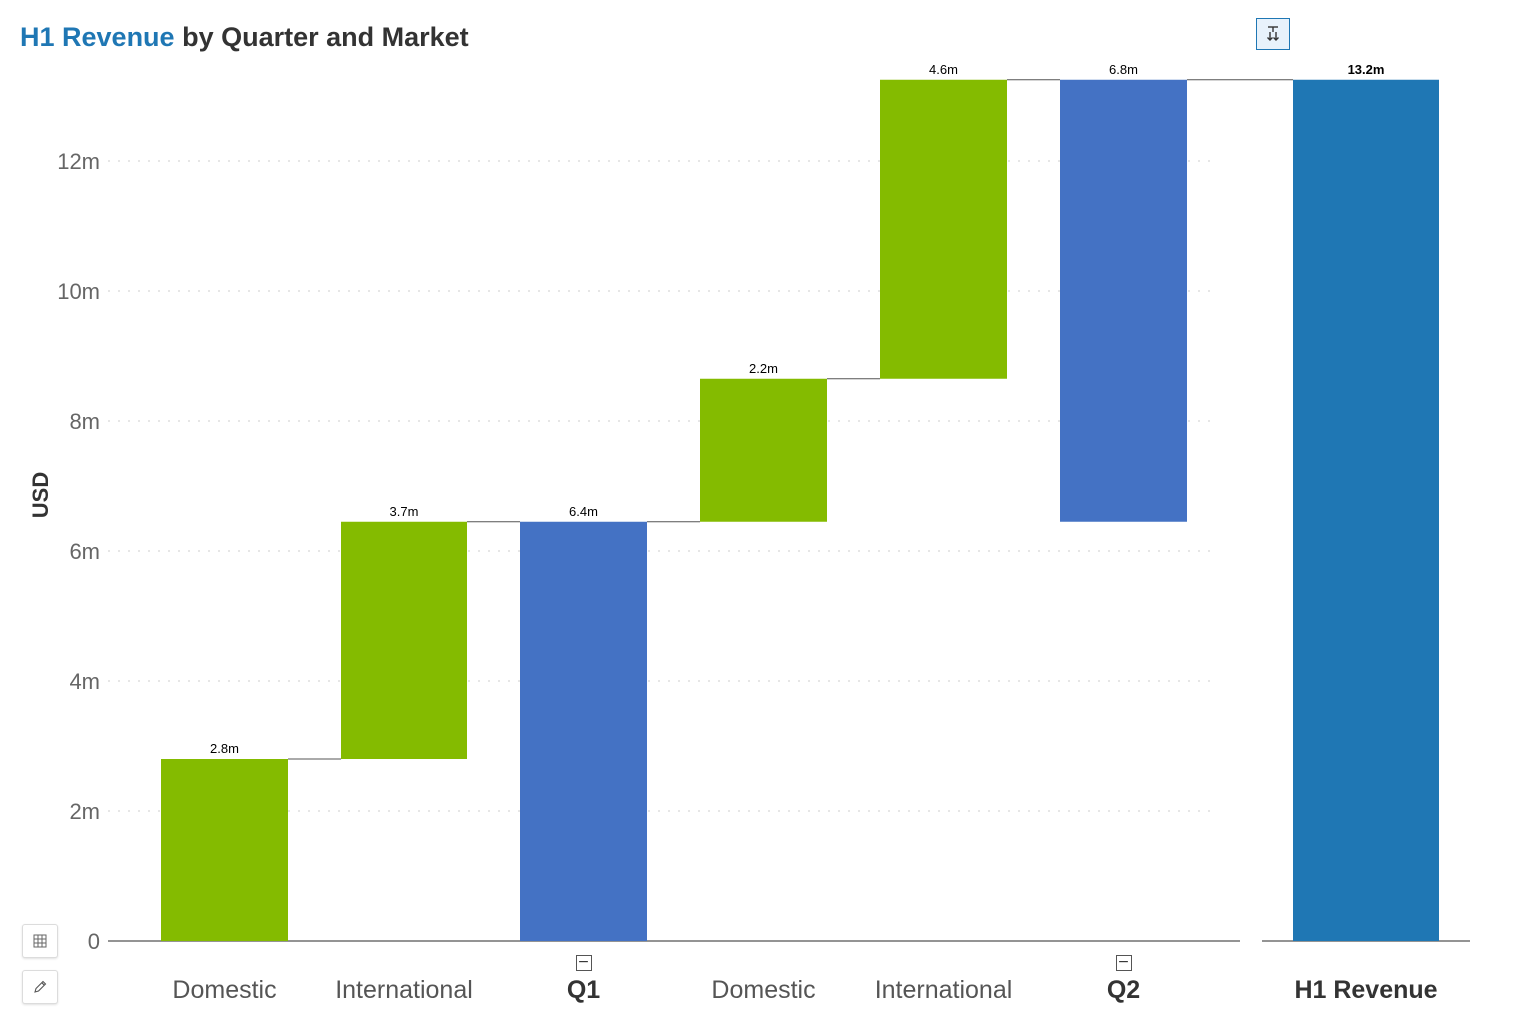 This screenshot has width=1520, height=1036. Describe the element at coordinates (1366, 510) in the screenshot. I see `bar-total` at that location.